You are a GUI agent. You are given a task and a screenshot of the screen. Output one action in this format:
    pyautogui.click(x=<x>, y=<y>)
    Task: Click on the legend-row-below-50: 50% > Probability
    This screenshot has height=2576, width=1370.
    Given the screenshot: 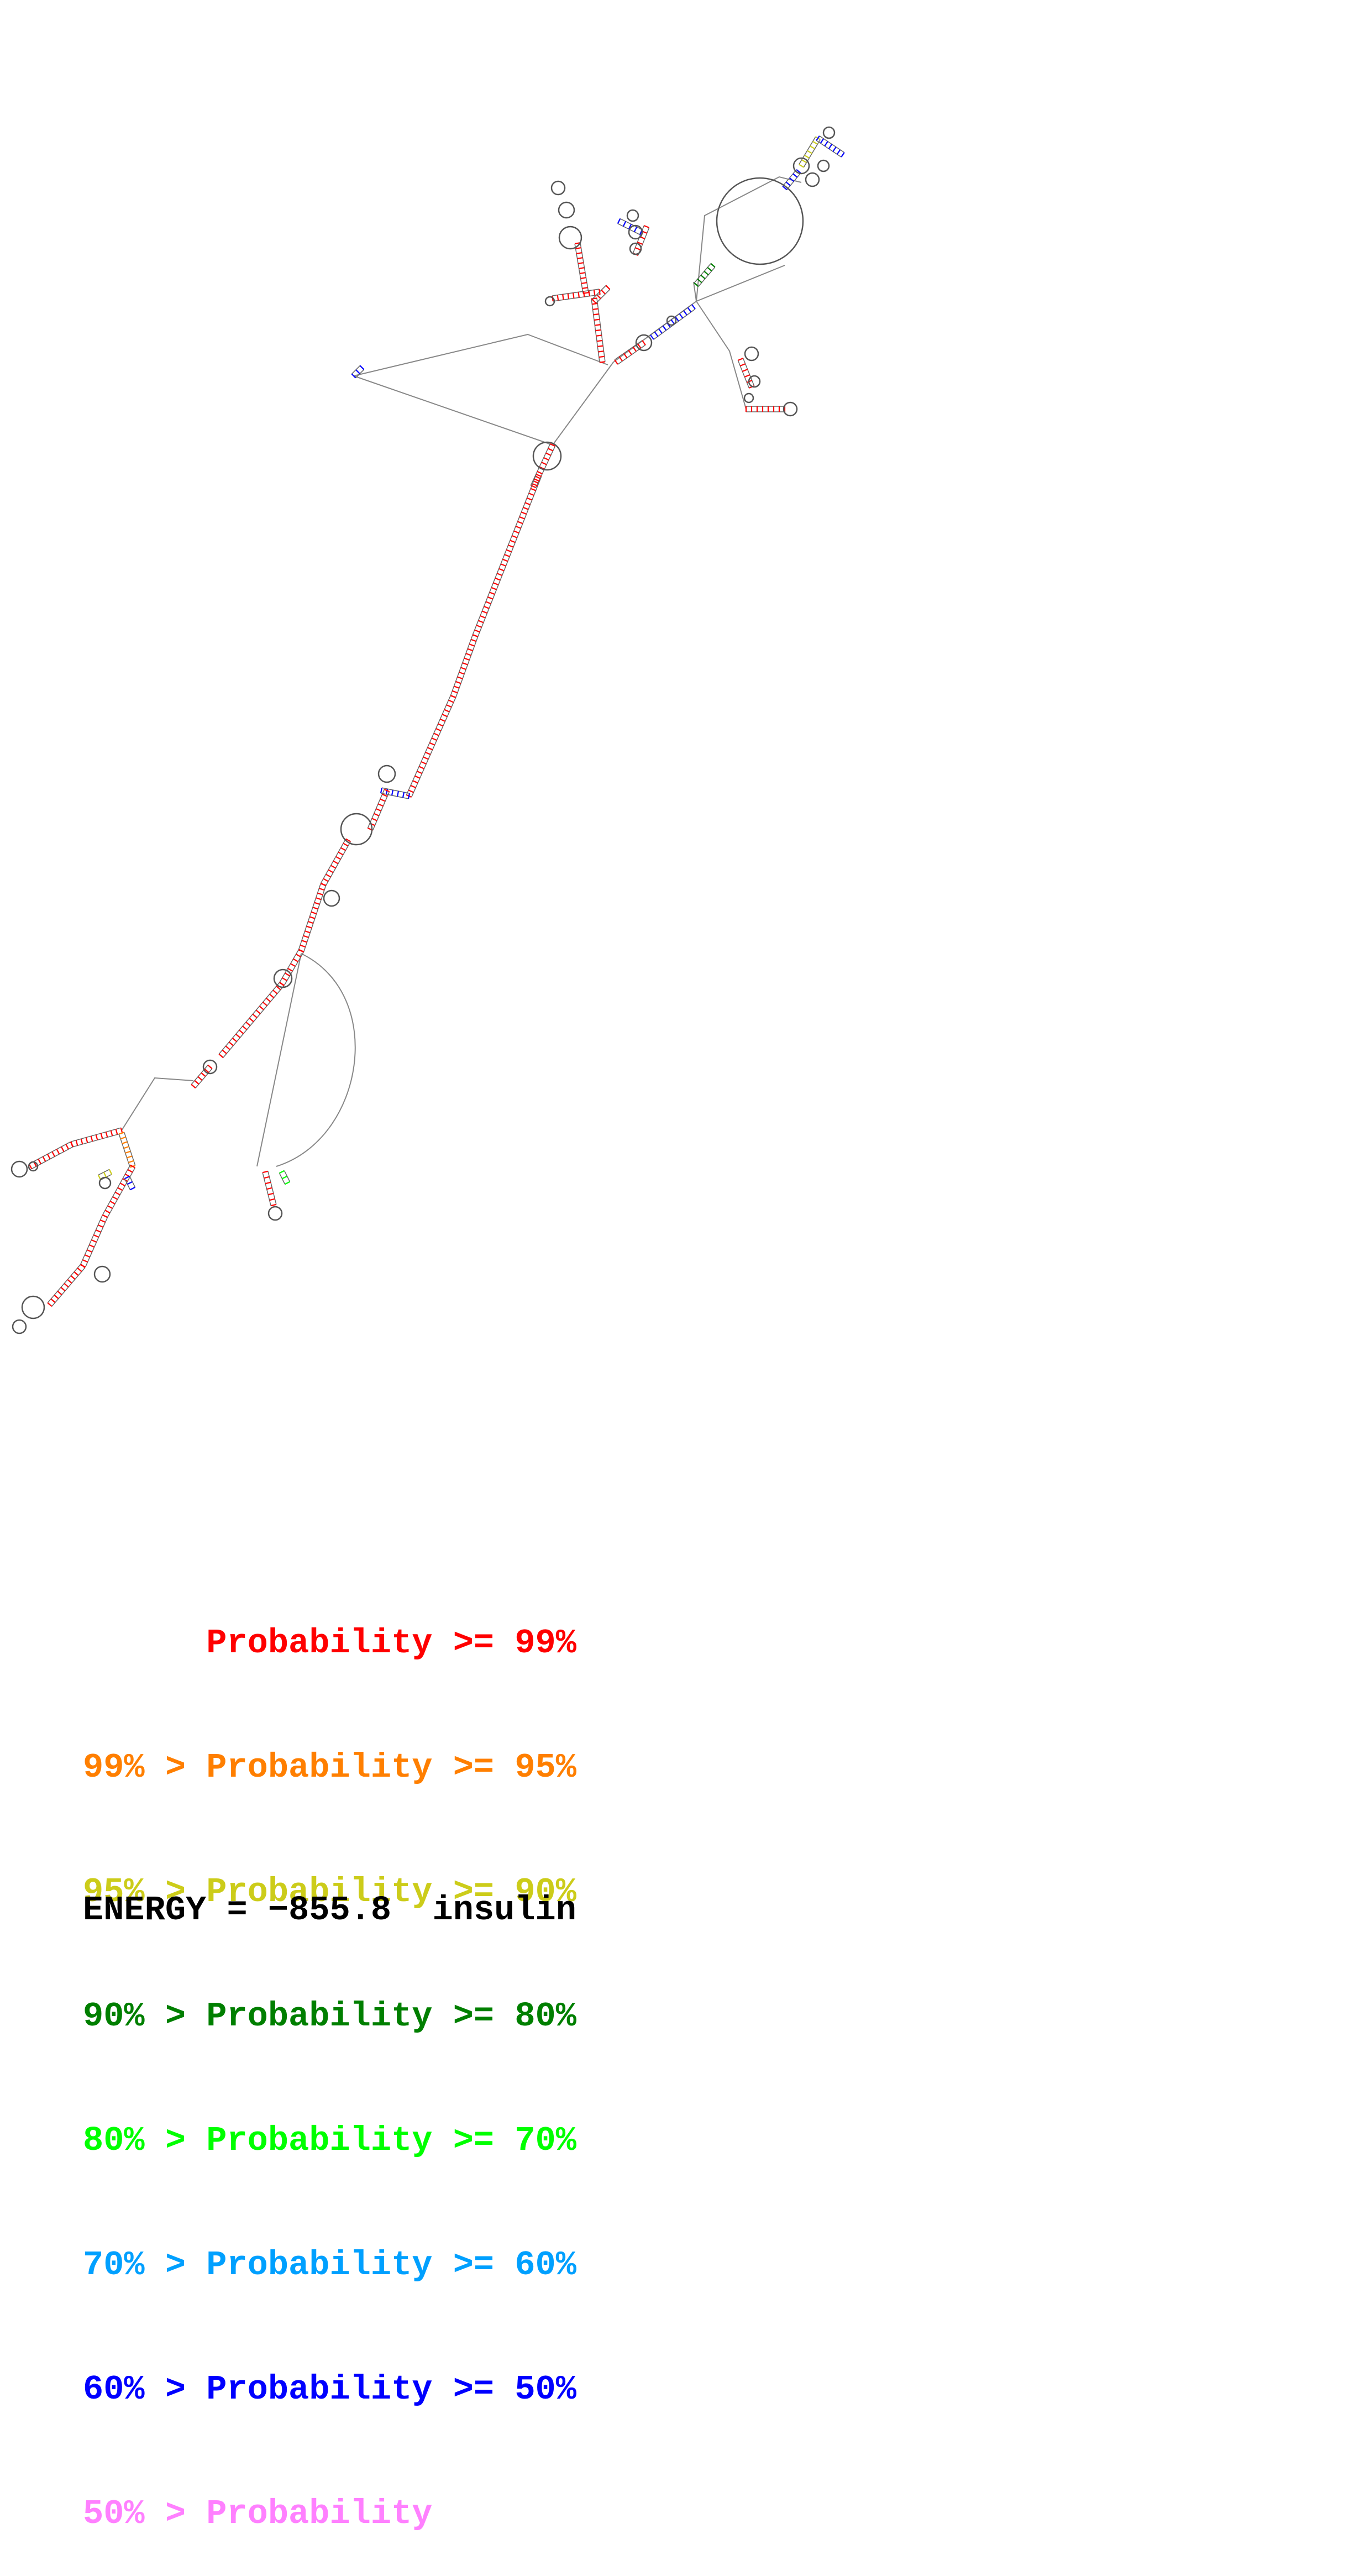 What is the action you would take?
    pyautogui.click(x=258, y=2513)
    